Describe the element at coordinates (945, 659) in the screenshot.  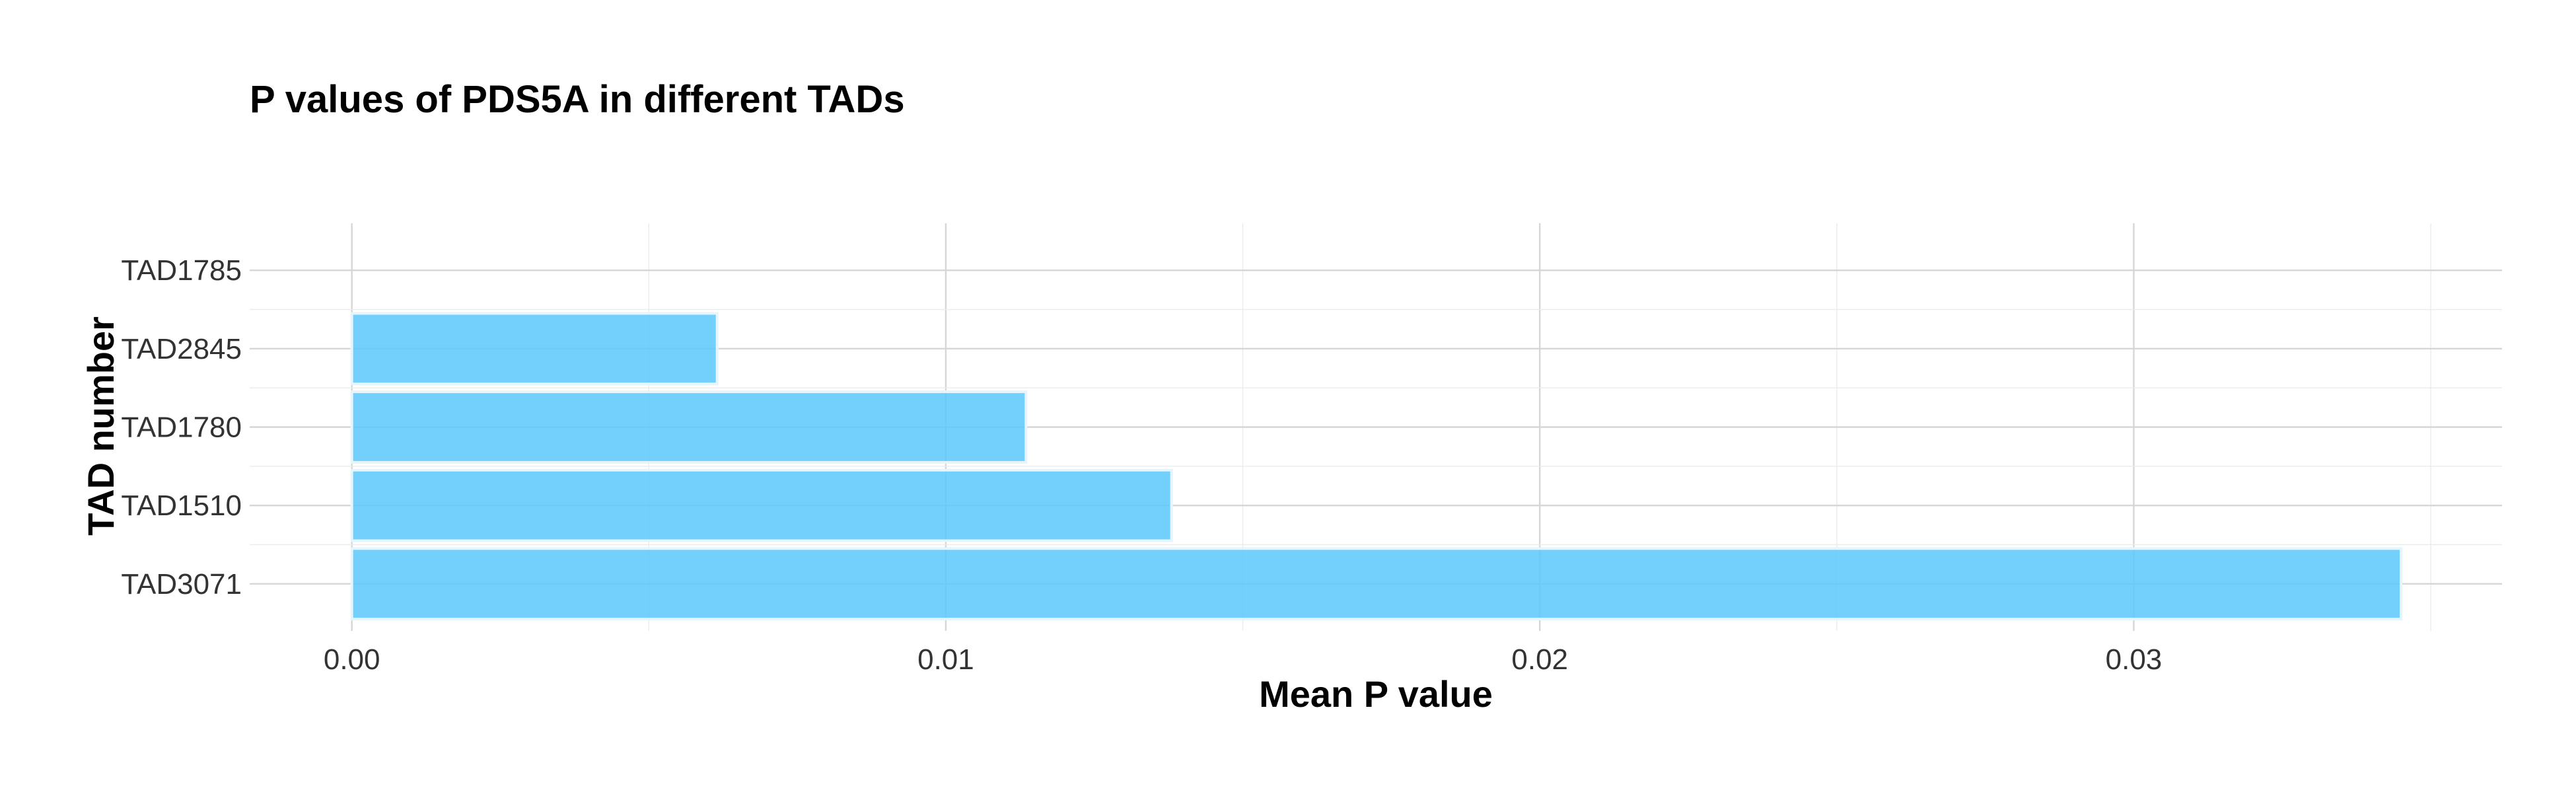
I see `x-tick-label: 0.01` at that location.